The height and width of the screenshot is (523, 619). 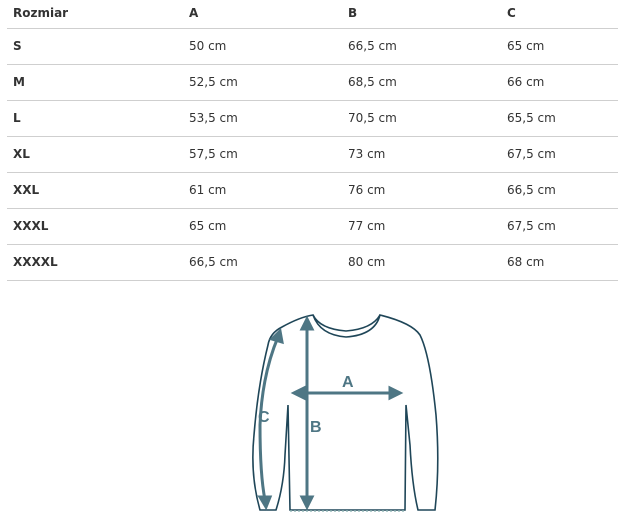 I want to click on a-cell: 53,5 cm, so click(x=262, y=118).